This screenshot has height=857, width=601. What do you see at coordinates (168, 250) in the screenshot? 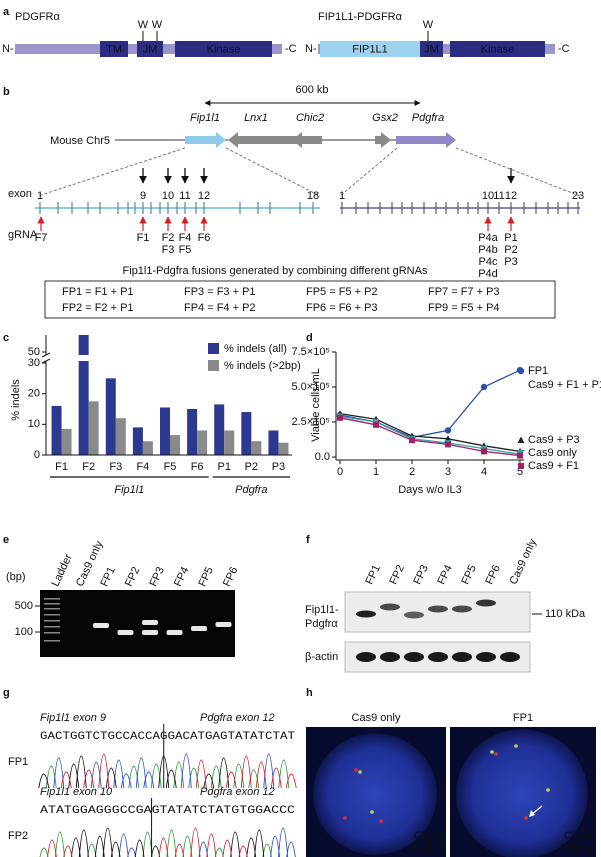
I see `grna-name: F3` at bounding box center [168, 250].